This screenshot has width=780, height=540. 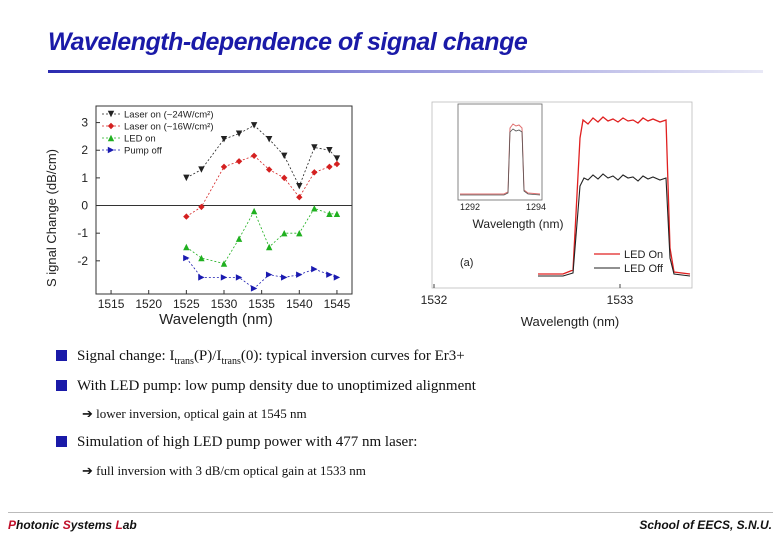 What do you see at coordinates (143, 151) in the screenshot?
I see `legend-label: Pump off` at bounding box center [143, 151].